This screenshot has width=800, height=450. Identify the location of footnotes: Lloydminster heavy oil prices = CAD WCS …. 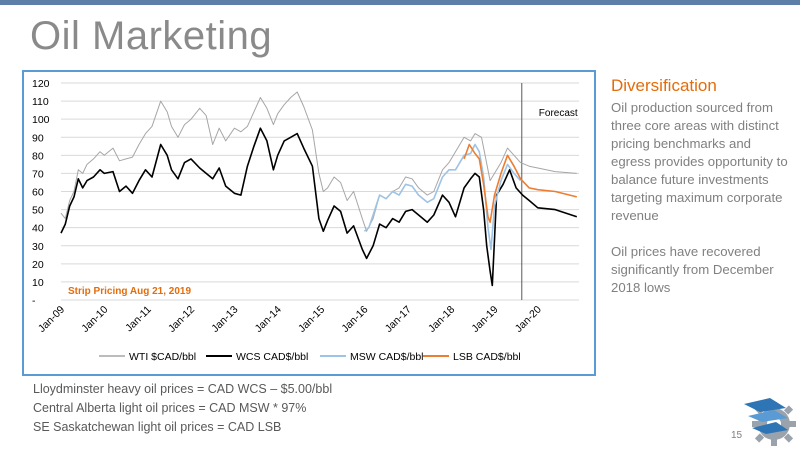
(182, 408).